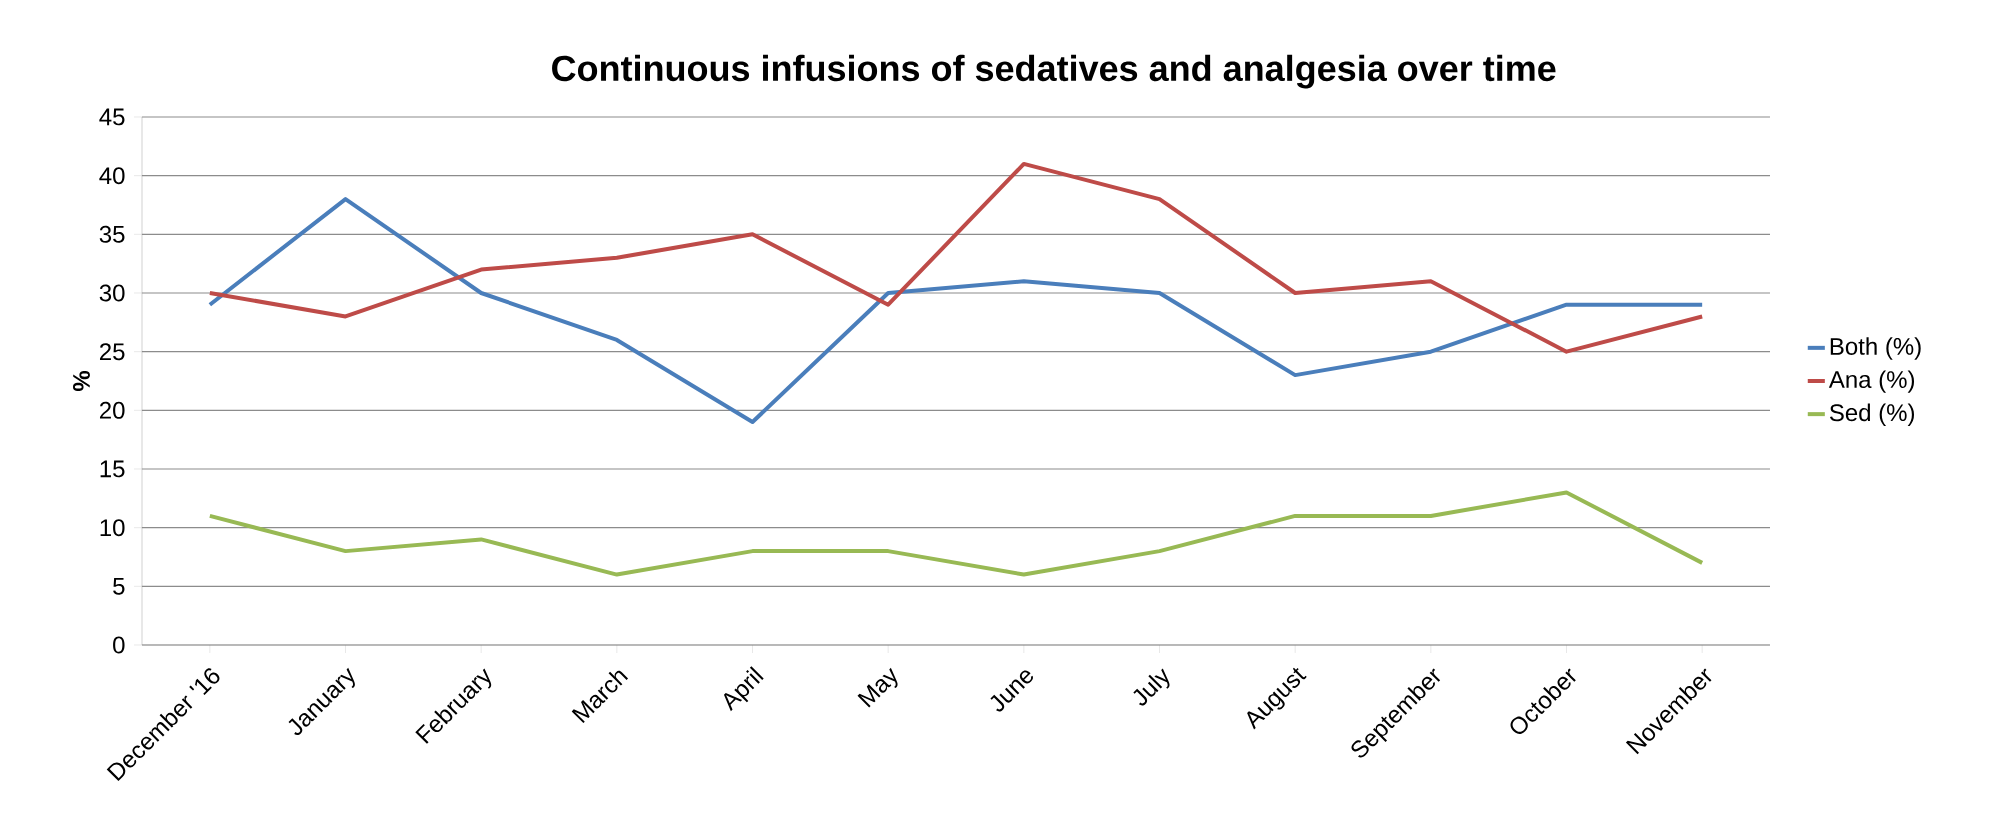  Describe the element at coordinates (877, 687) in the screenshot. I see `x-tick-label: May` at that location.